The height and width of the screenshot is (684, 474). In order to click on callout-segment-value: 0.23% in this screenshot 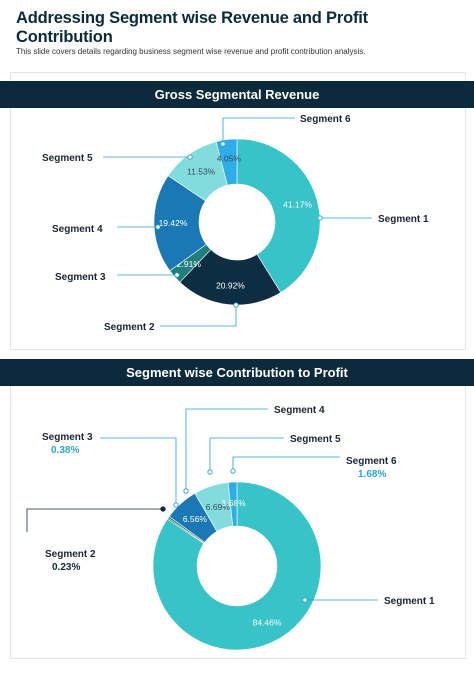, I will do `click(66, 567)`.